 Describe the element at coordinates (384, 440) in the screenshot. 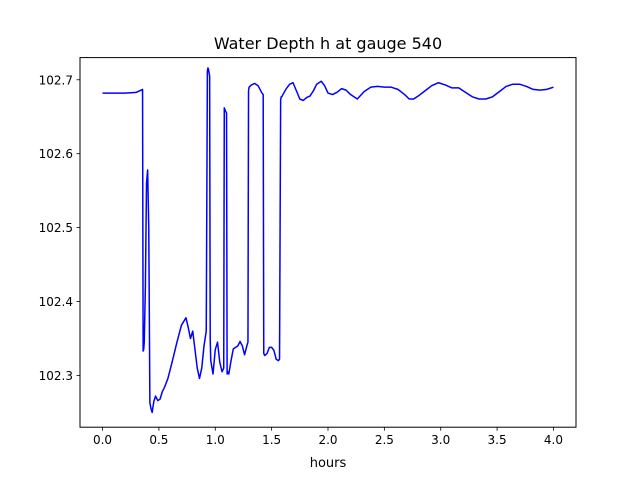

I see `x-tick-label: 2.5` at that location.